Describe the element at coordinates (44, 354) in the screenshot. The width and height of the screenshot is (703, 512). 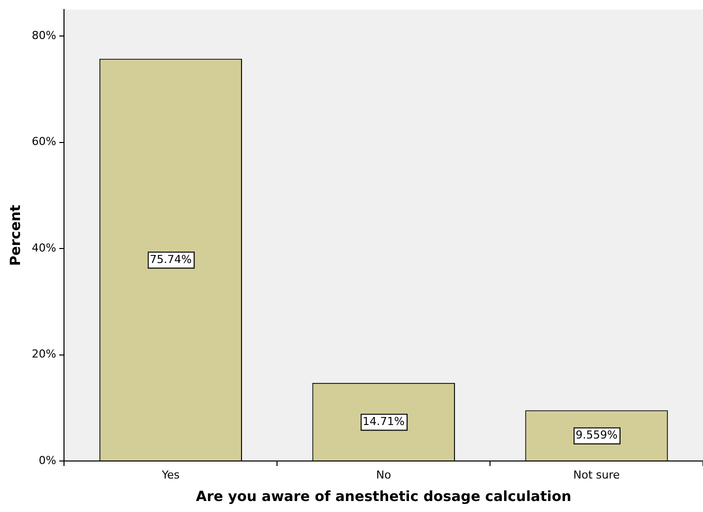
I see `y-tick-label: 20%` at that location.